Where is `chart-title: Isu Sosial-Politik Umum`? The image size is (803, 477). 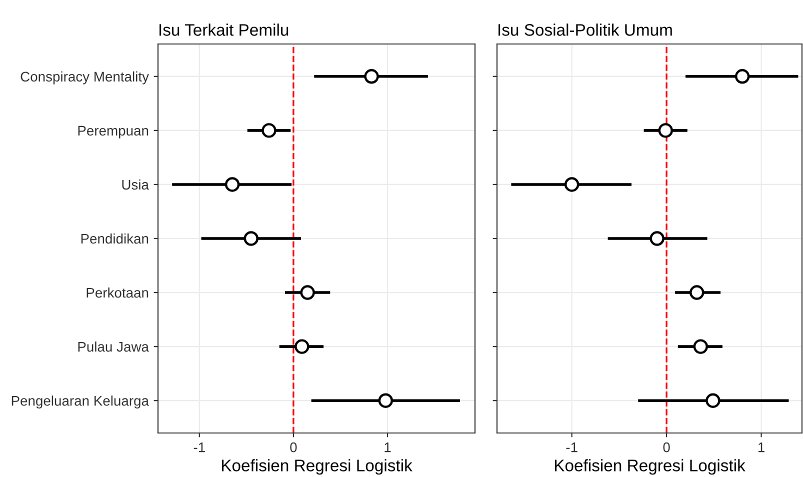 chart-title: Isu Sosial-Politik Umum is located at coordinates (585, 30).